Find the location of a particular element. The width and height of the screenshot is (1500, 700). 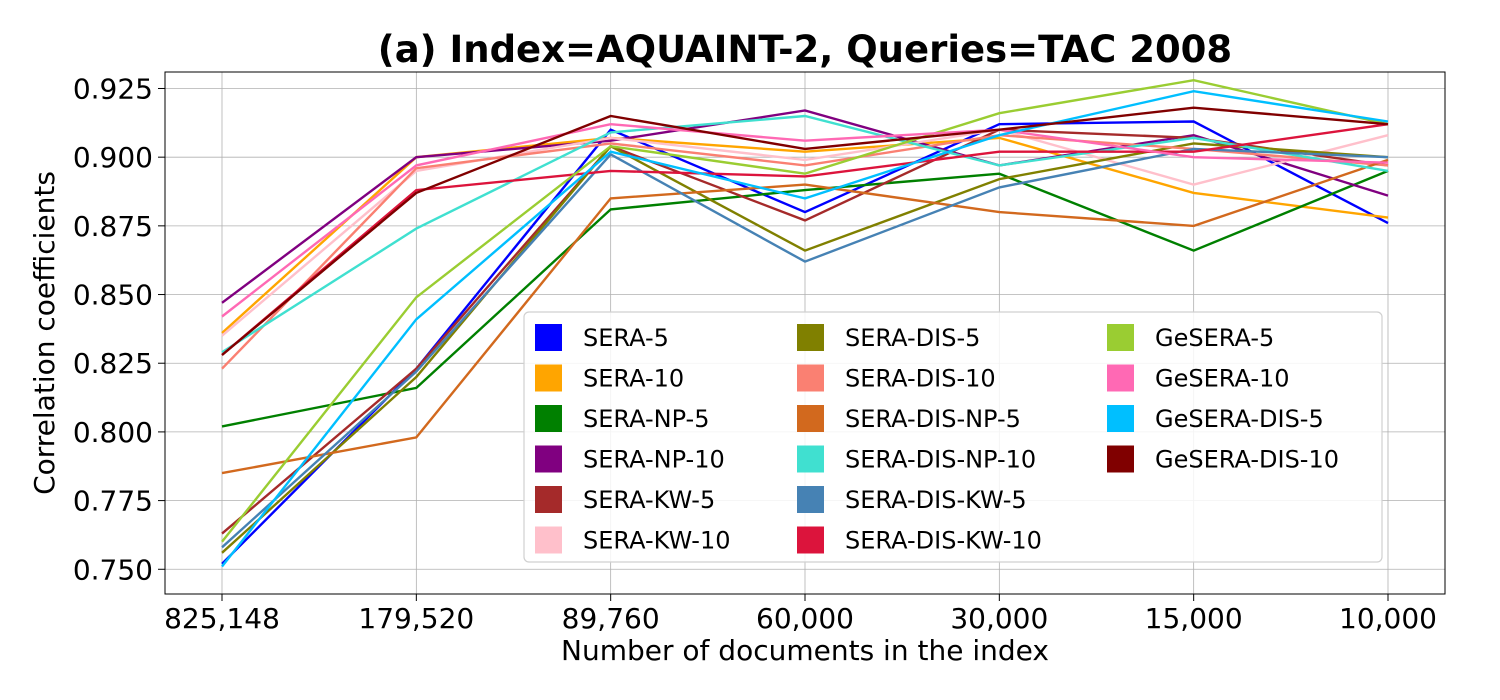

x-tick-label: 15,000 is located at coordinates (1194, 618).